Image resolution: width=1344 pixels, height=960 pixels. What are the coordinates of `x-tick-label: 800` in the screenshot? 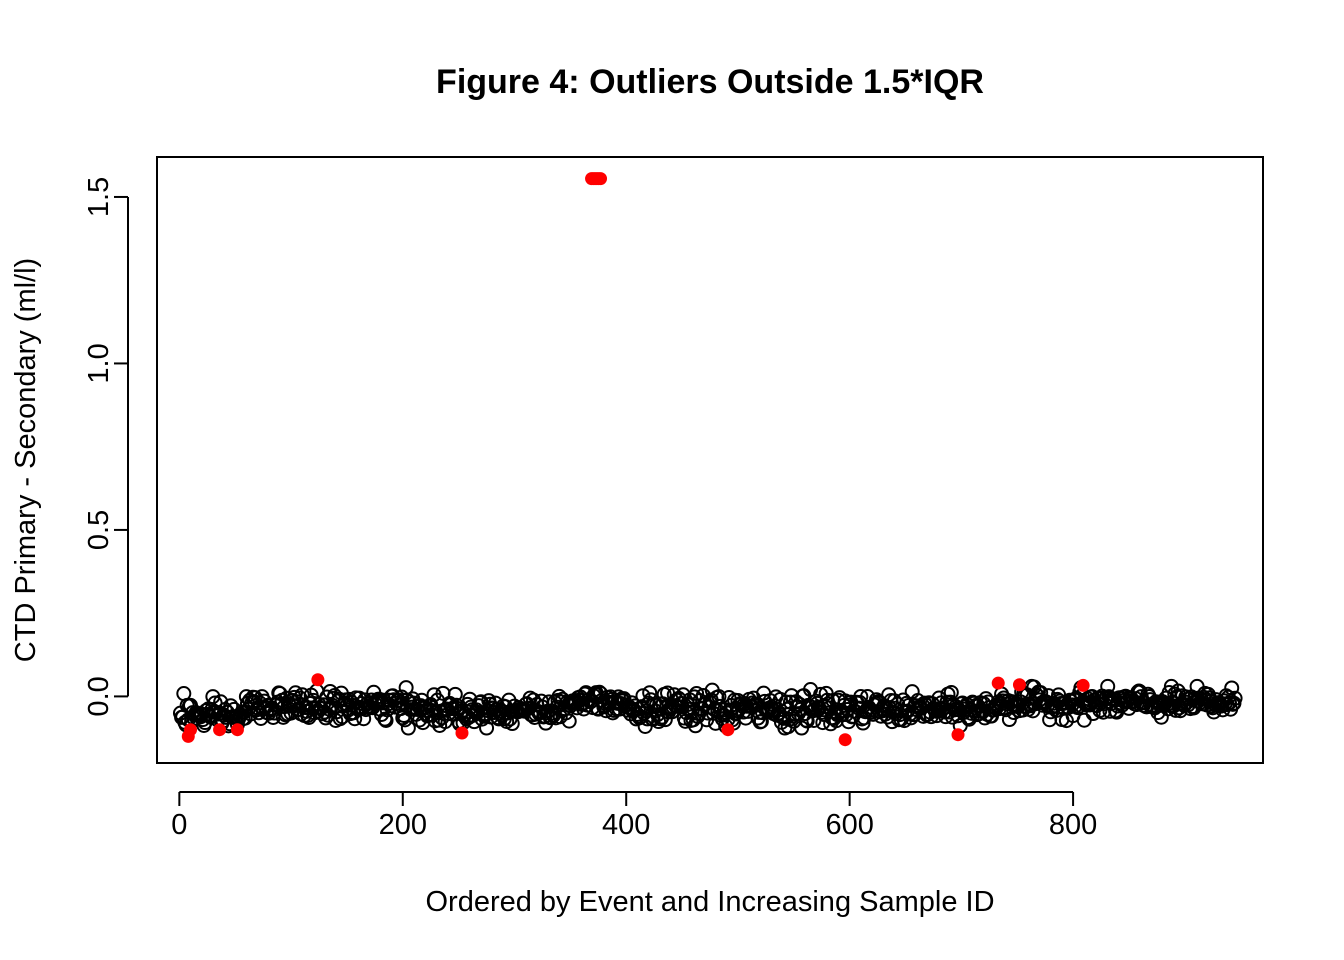 It's located at (1073, 825).